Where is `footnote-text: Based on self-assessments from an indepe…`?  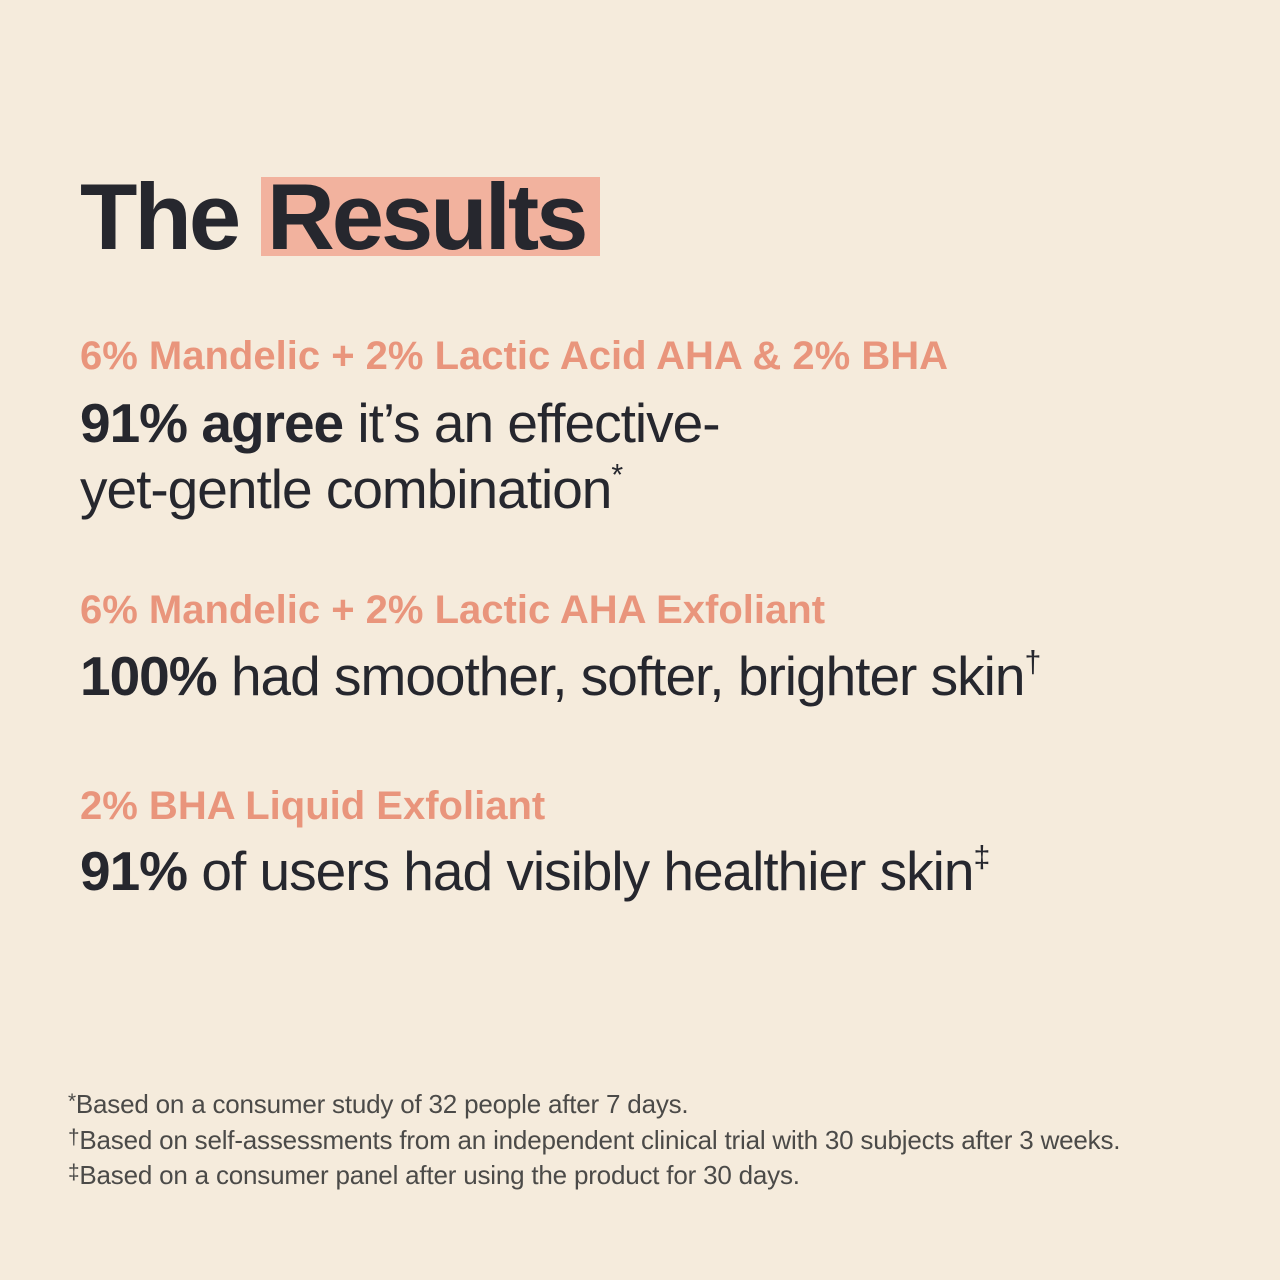 footnote-text: Based on self-assessments from an indepe… is located at coordinates (600, 1139).